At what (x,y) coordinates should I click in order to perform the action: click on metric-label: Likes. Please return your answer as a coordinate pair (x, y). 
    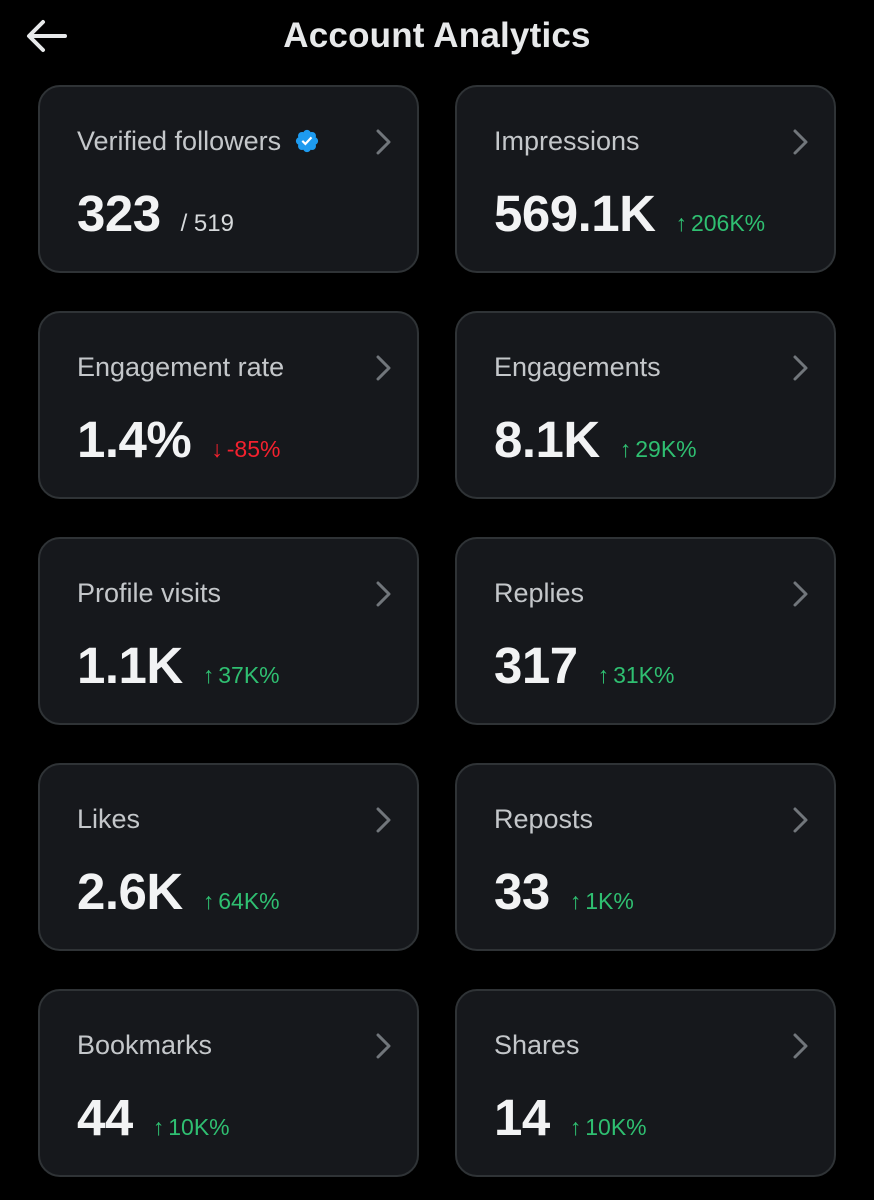
    Looking at the image, I should click on (109, 819).